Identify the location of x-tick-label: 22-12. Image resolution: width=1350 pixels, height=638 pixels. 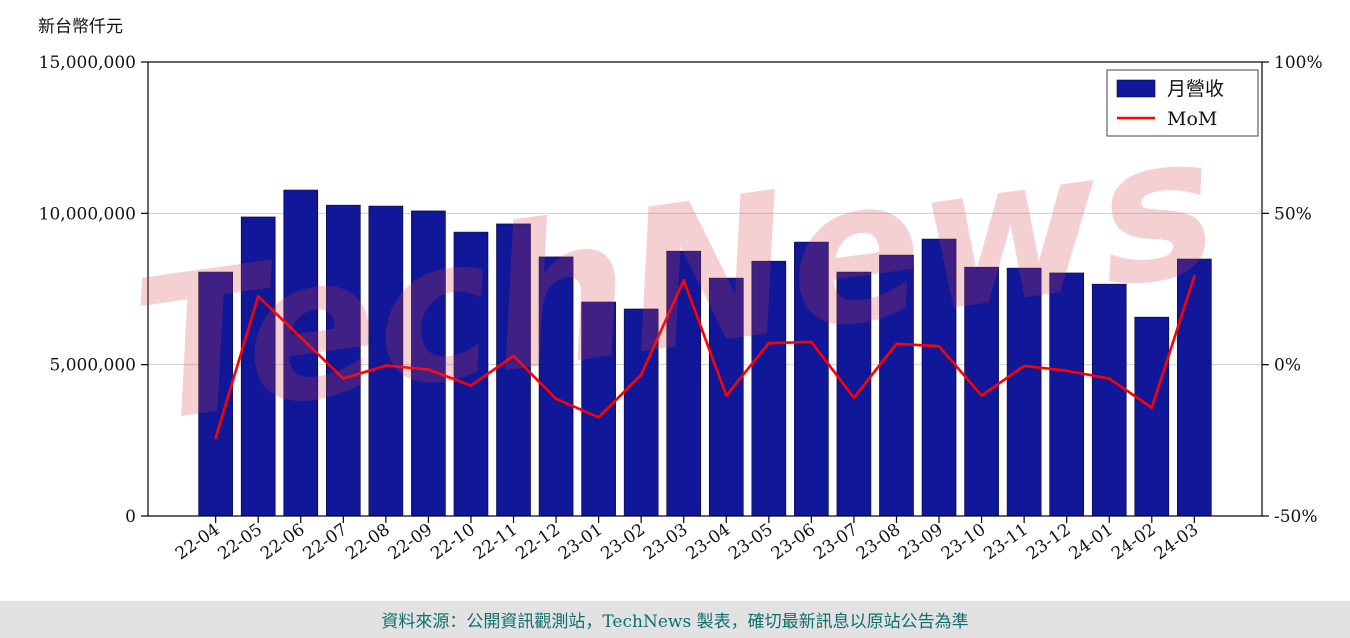
(538, 542).